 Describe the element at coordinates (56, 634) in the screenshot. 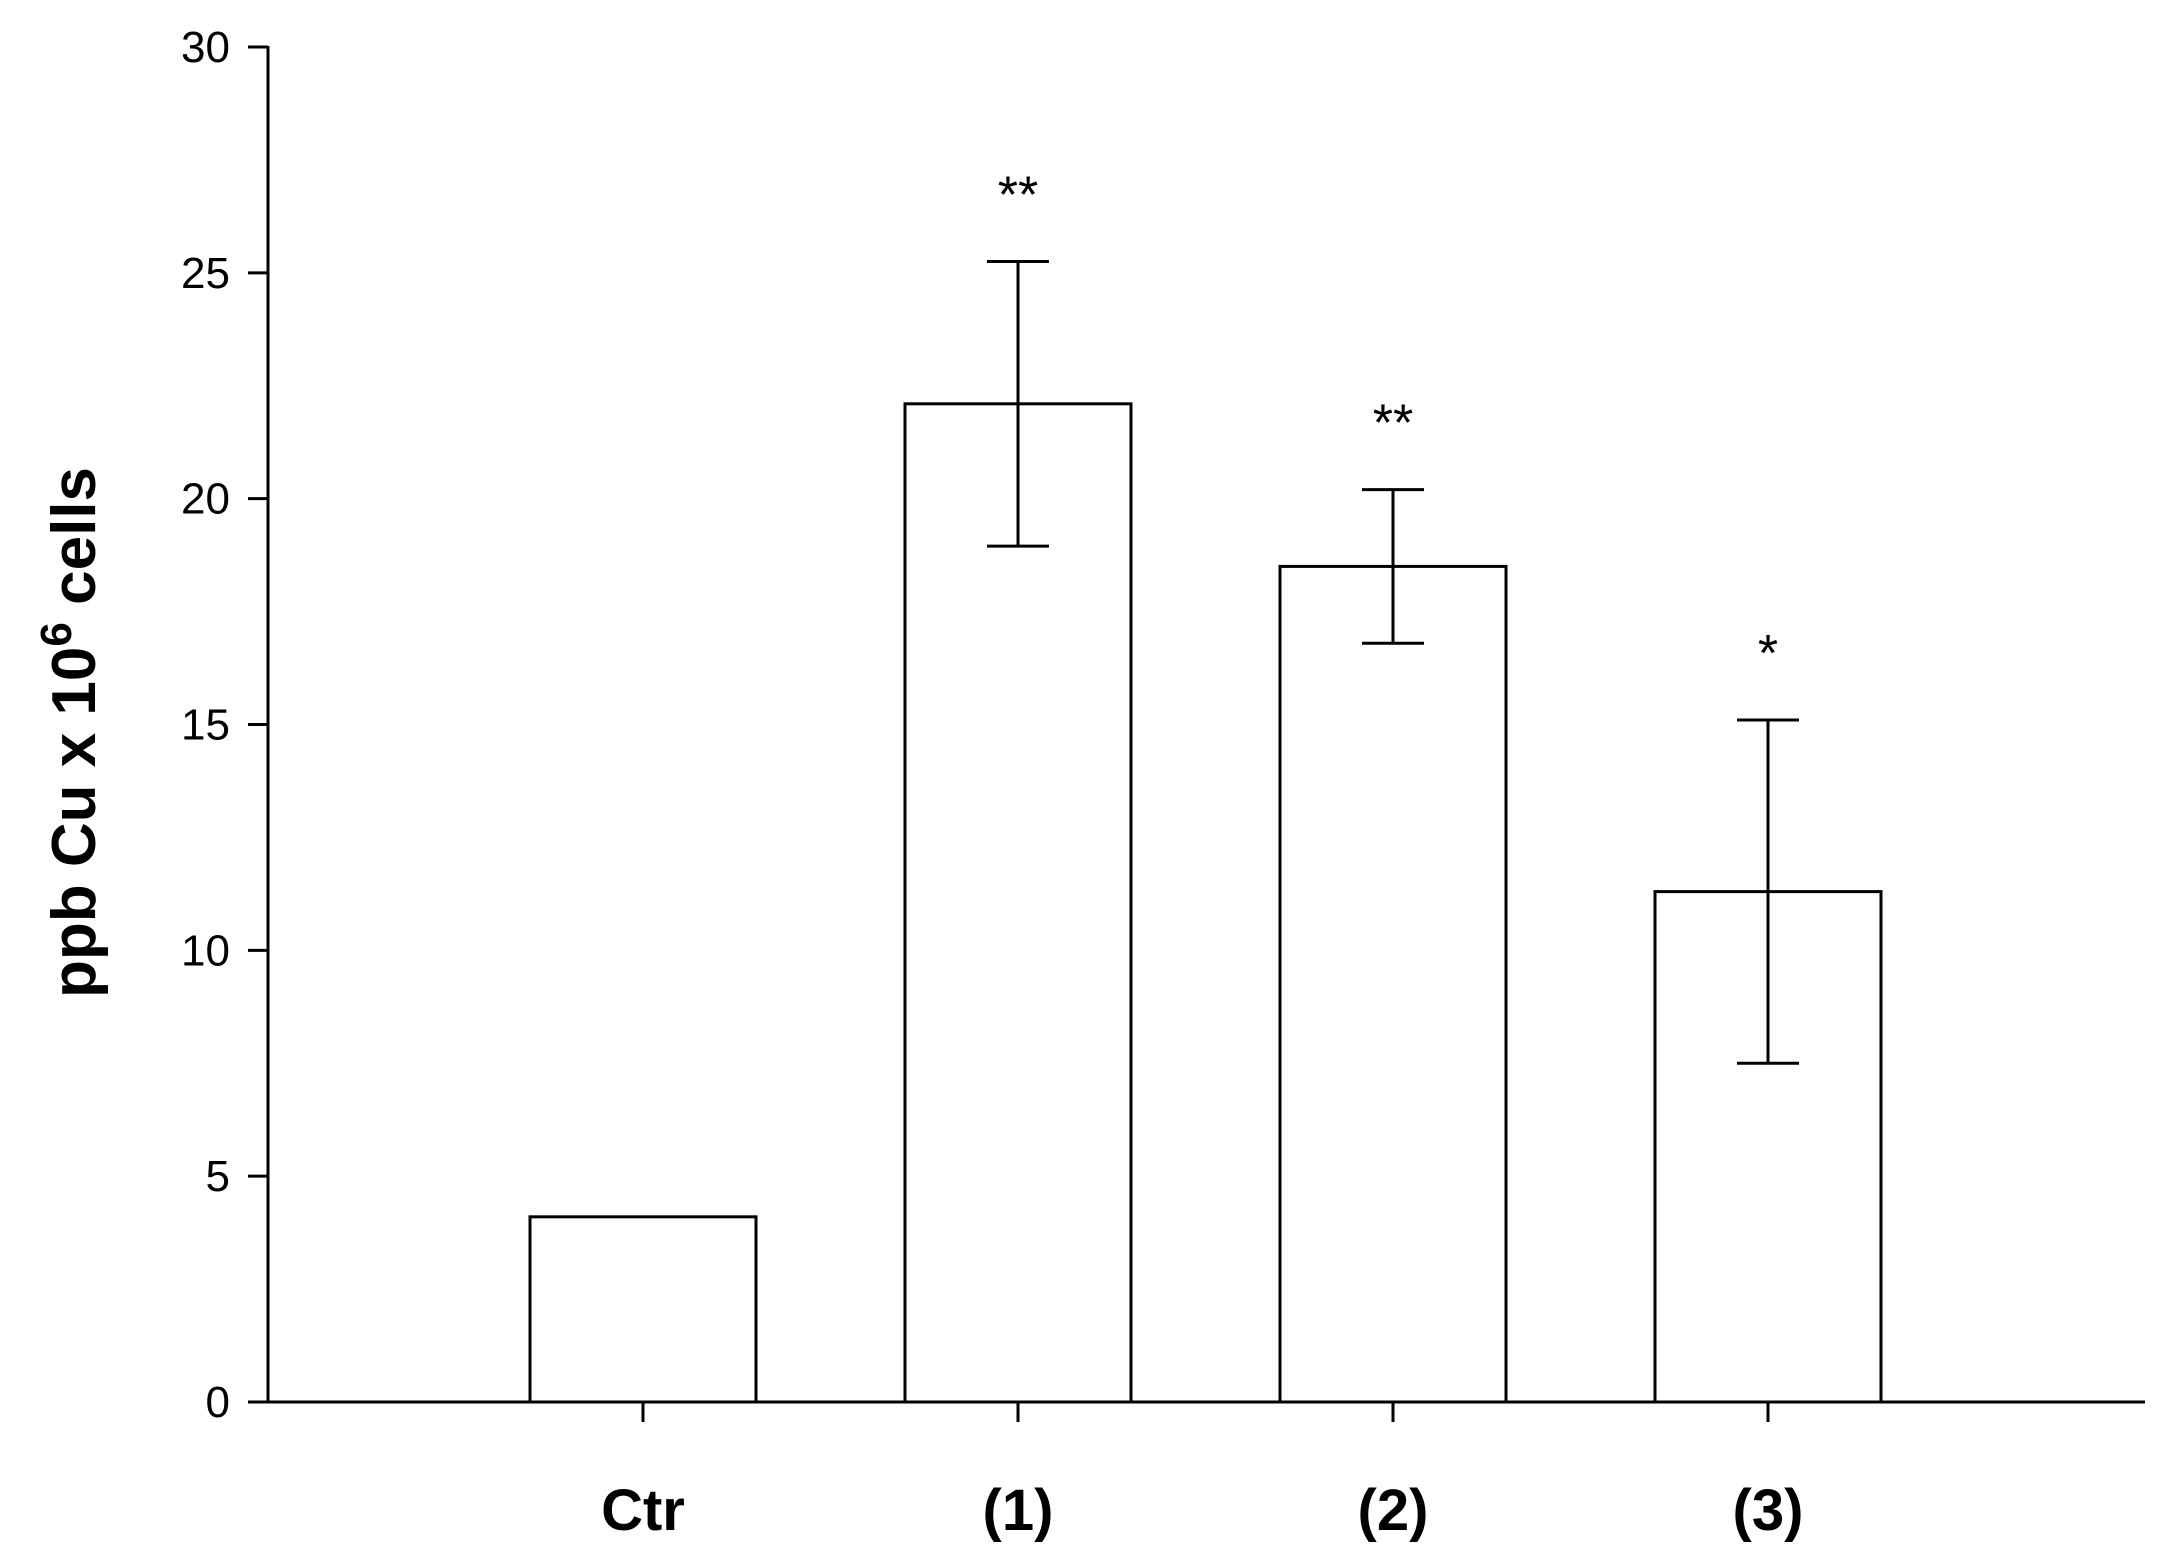

I see `y-axis-title-superscript: 6` at that location.